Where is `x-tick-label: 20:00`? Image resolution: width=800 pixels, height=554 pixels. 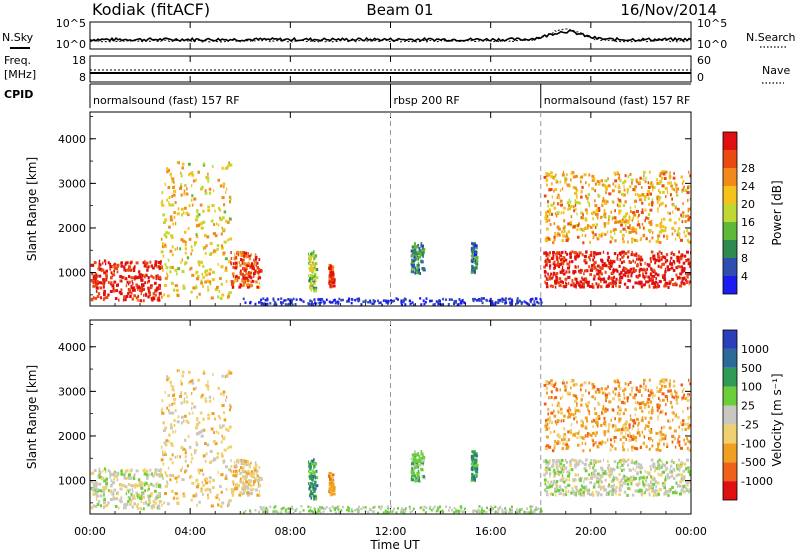
x-tick-label: 20:00 is located at coordinates (591, 531).